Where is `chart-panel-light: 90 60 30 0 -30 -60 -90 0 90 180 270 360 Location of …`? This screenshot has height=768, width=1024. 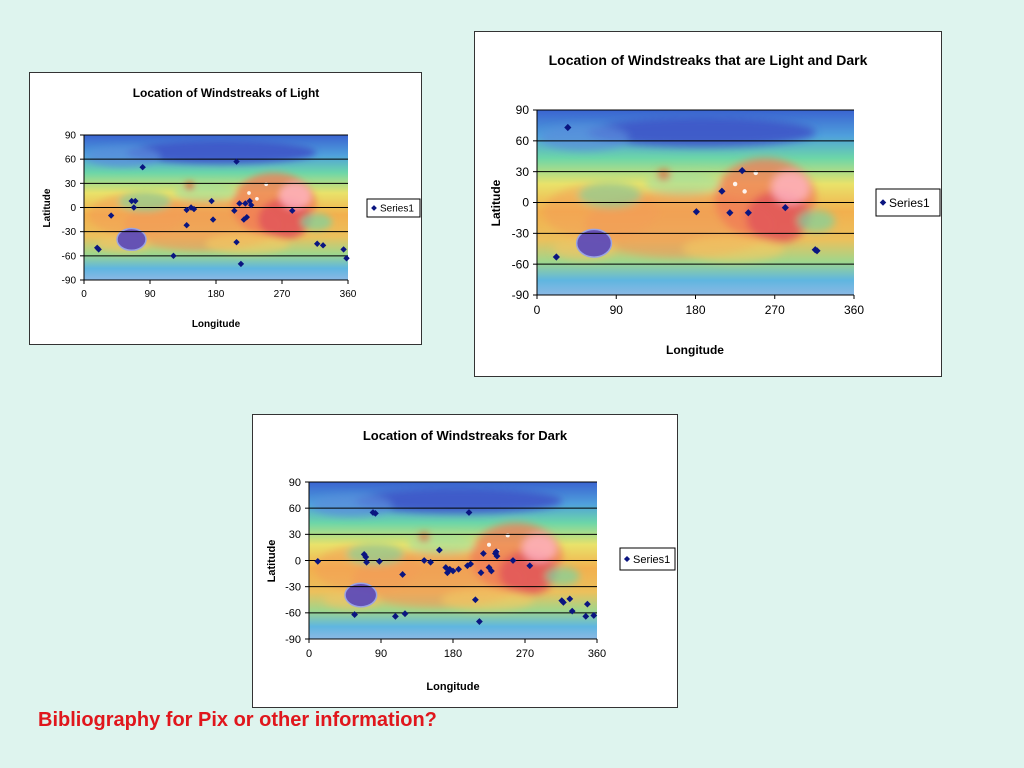
chart-panel-light: 90 60 30 0 -30 -60 -90 0 90 180 270 360 Location of … is located at coordinates (225, 208).